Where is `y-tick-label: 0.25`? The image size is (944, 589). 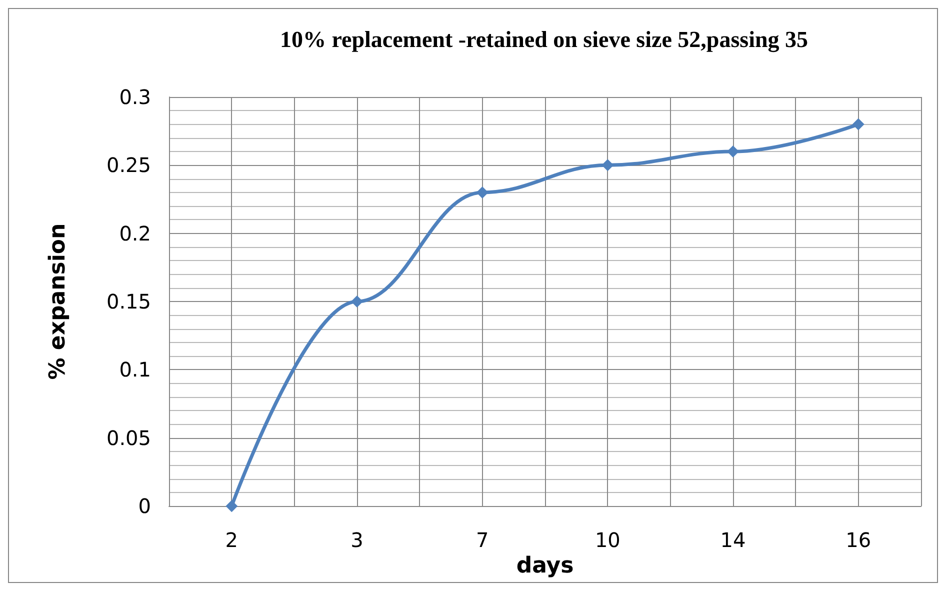
y-tick-label: 0.25 is located at coordinates (128, 165).